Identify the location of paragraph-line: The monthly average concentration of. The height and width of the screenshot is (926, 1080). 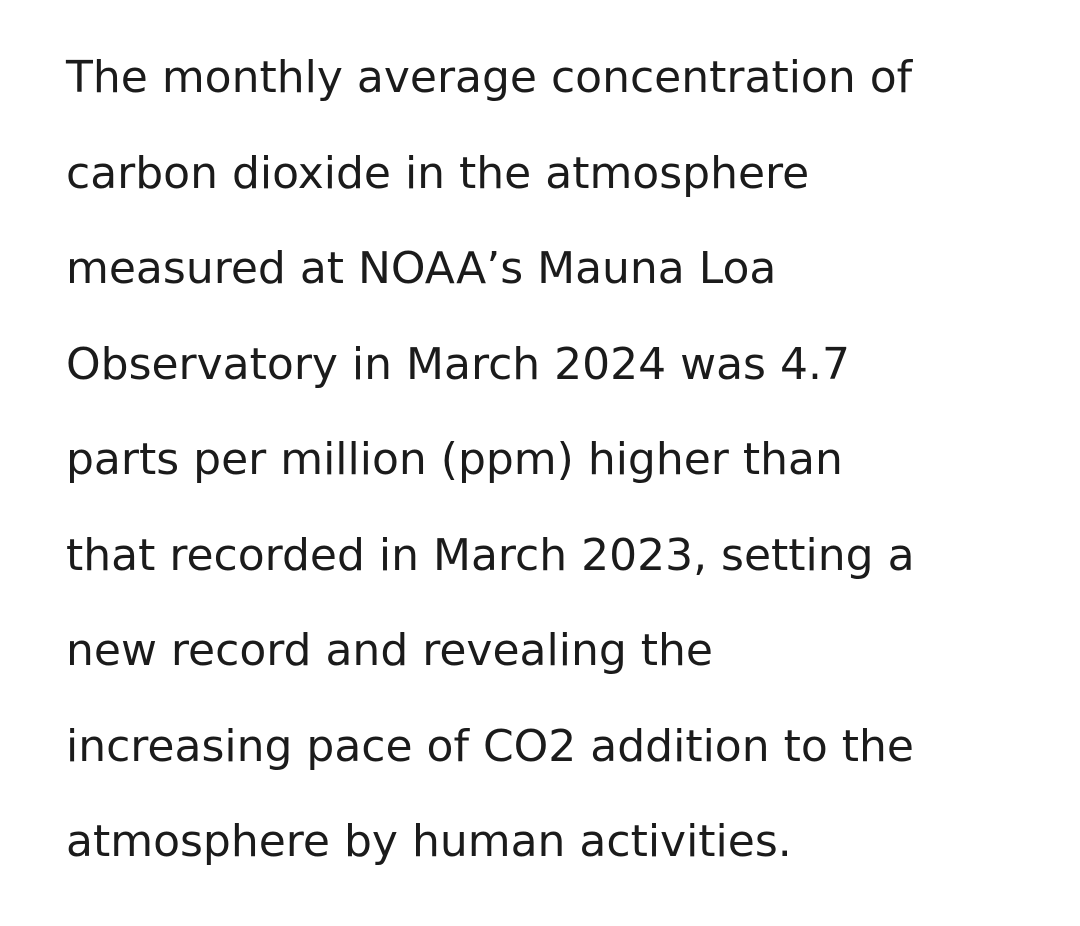
(489, 77).